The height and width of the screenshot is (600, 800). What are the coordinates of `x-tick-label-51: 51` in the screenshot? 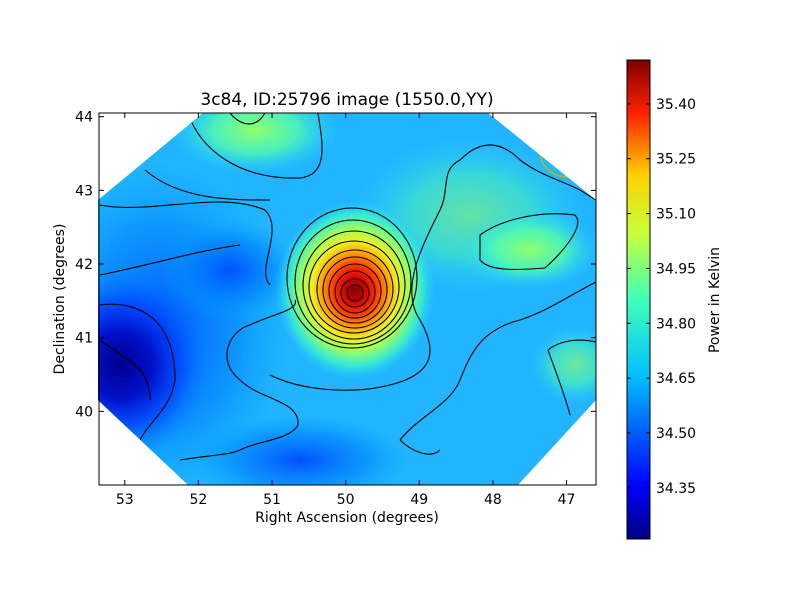 It's located at (272, 500).